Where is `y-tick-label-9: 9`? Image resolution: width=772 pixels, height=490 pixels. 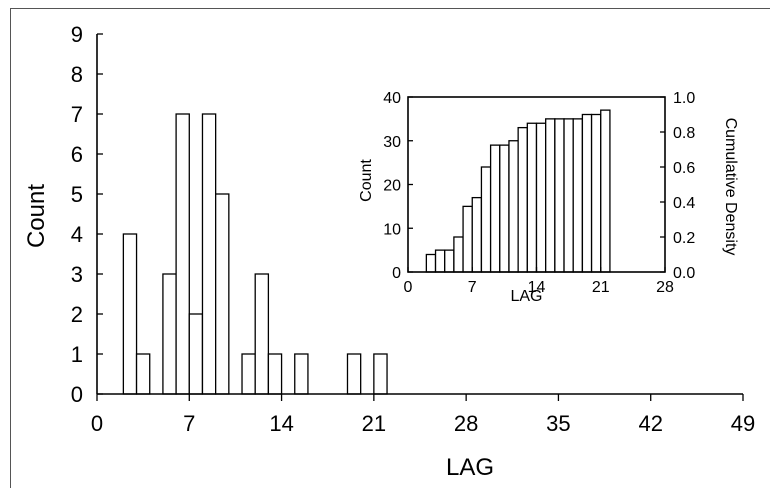
y-tick-label-9: 9 is located at coordinates (77, 34).